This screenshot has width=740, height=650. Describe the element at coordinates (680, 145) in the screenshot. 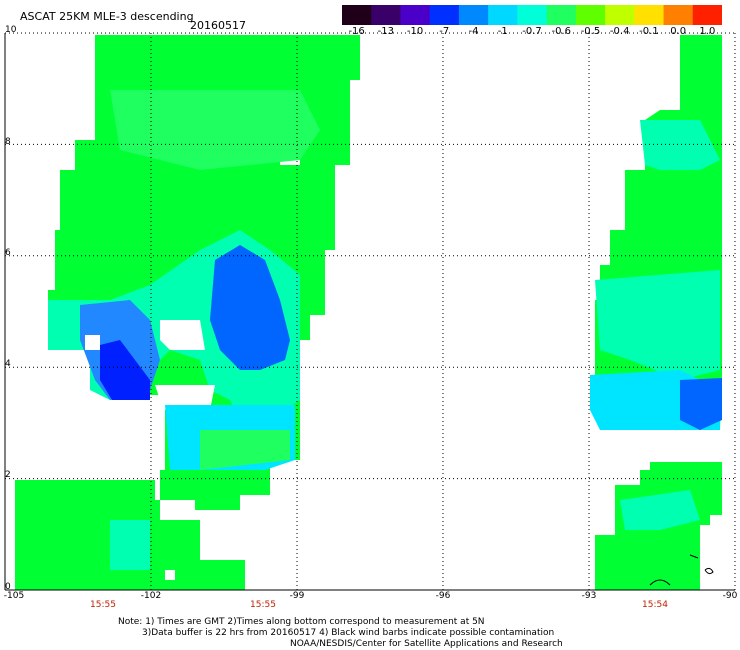

I see `right-swath-top-cyan` at that location.